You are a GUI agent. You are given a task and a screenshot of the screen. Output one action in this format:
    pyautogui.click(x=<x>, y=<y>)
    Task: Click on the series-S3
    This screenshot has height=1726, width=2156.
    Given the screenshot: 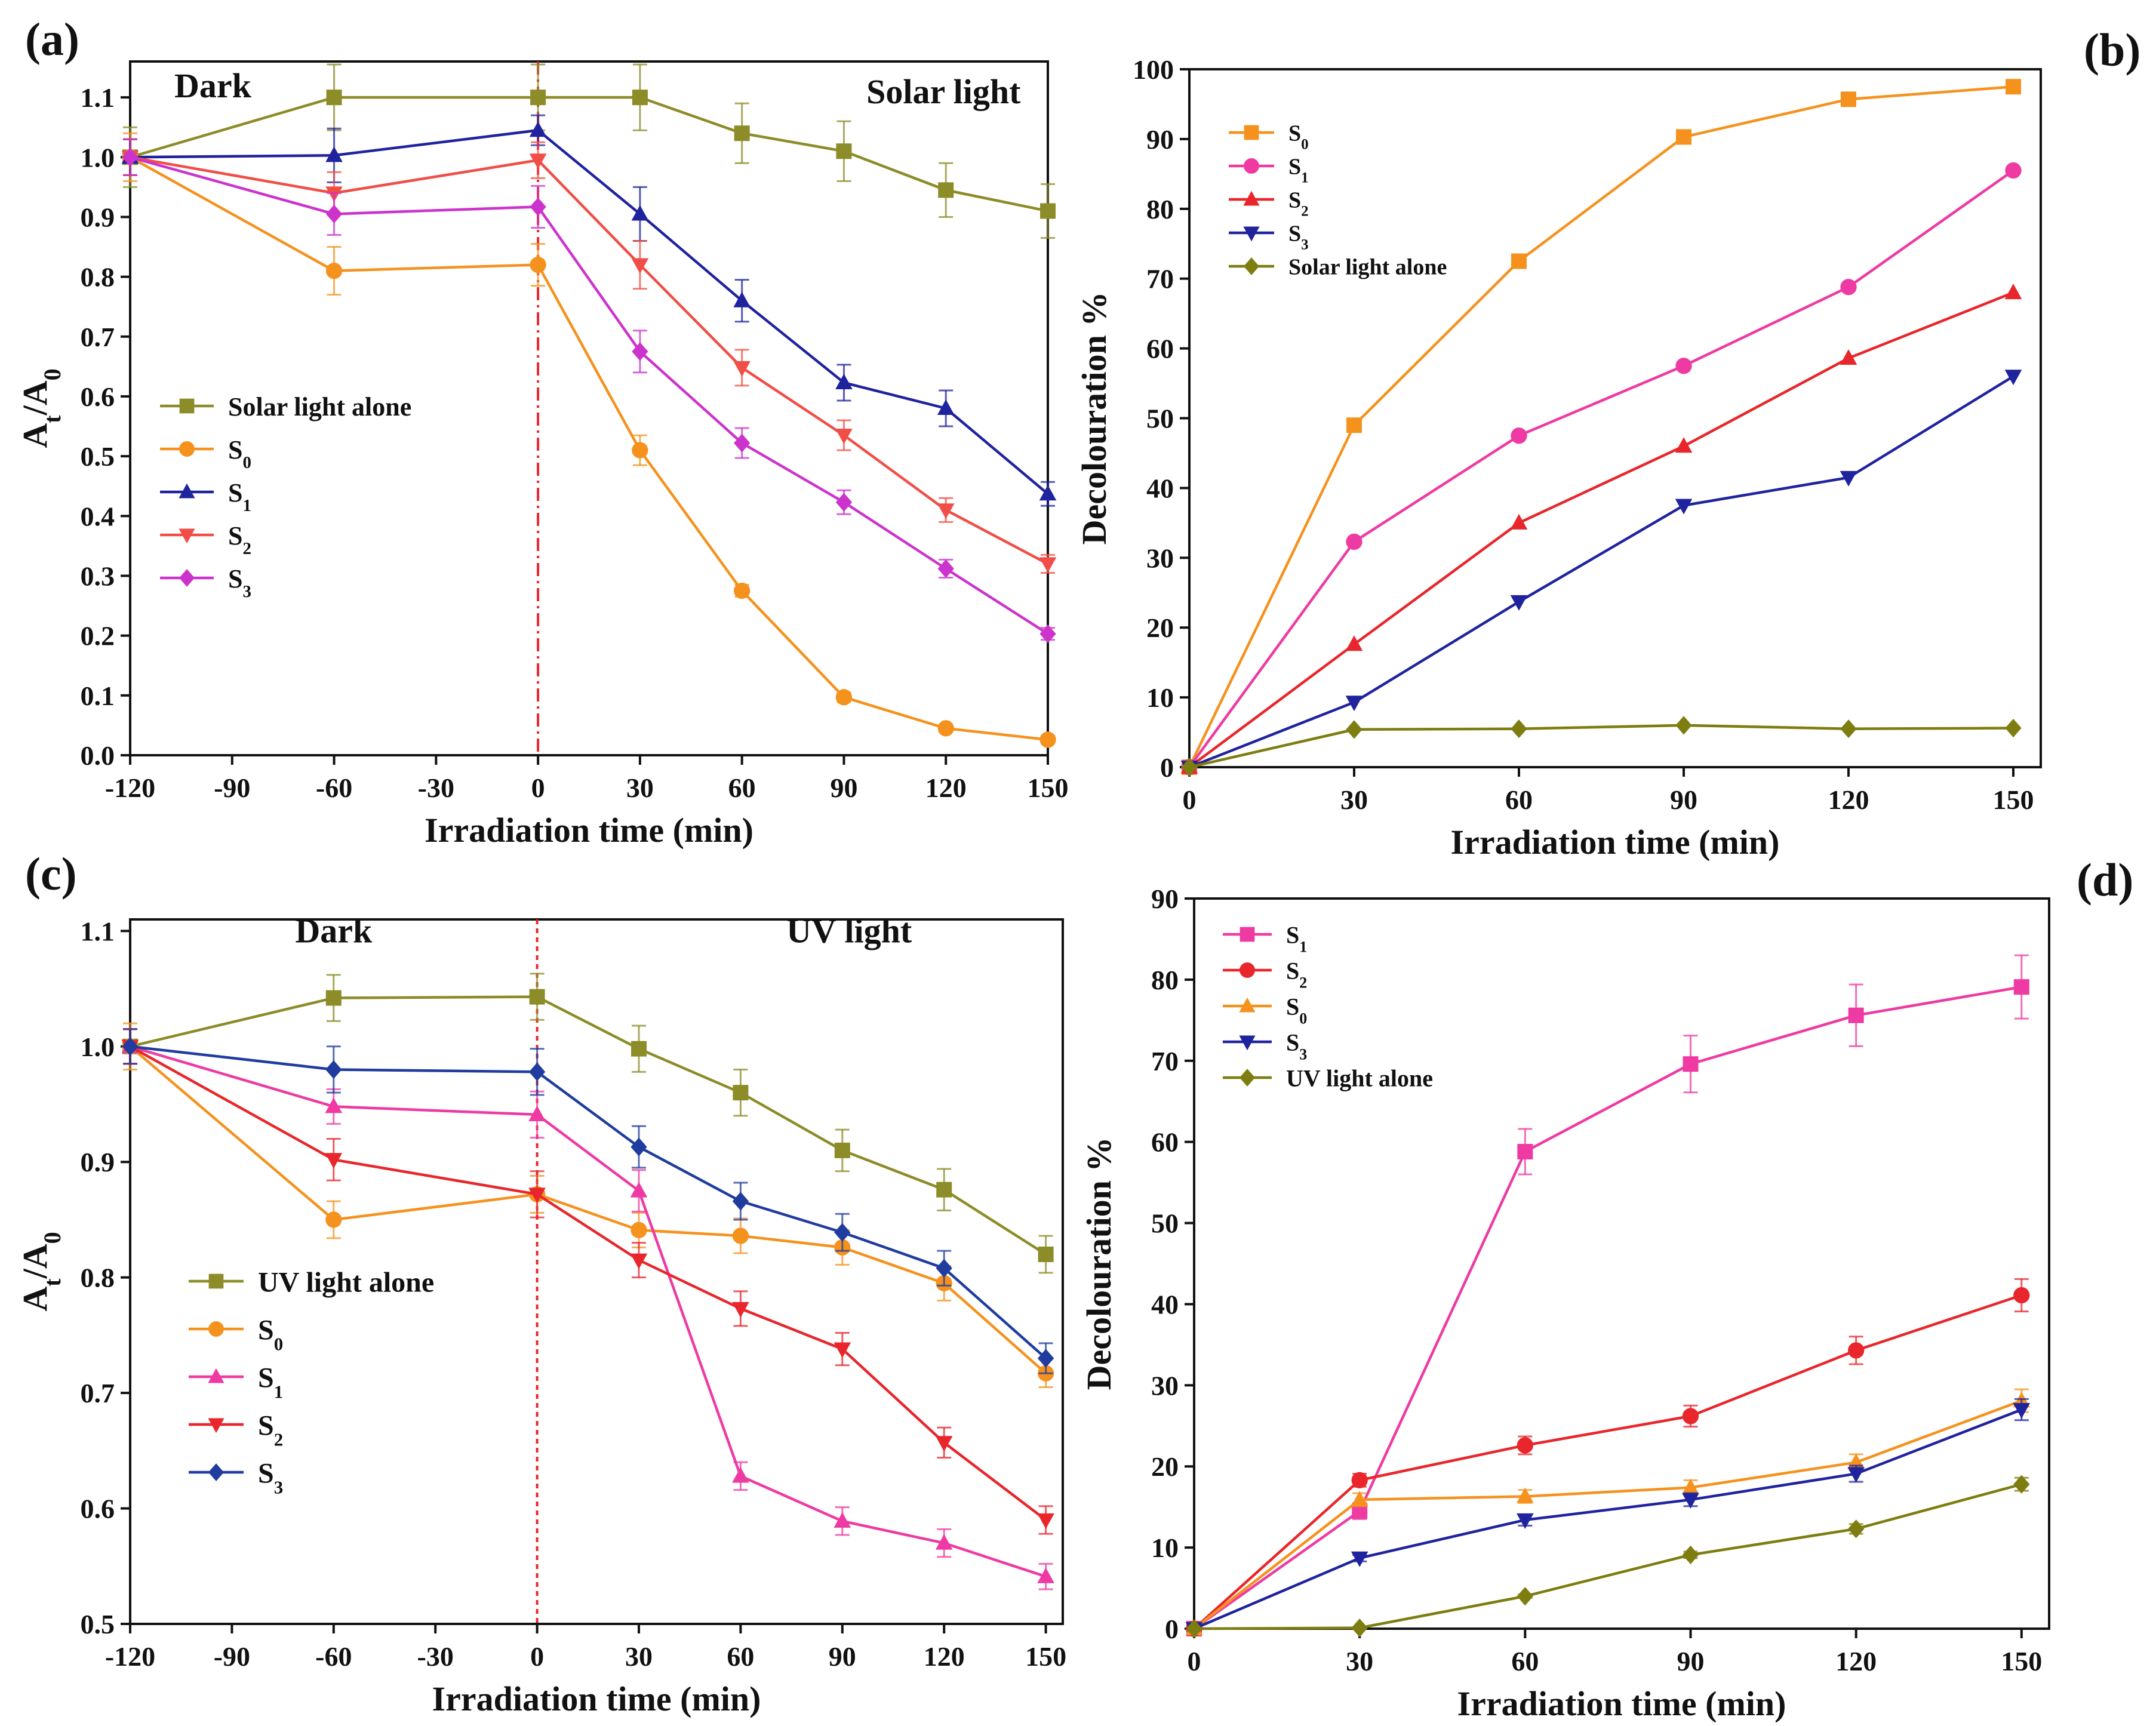 What is the action you would take?
    pyautogui.click(x=589, y=391)
    